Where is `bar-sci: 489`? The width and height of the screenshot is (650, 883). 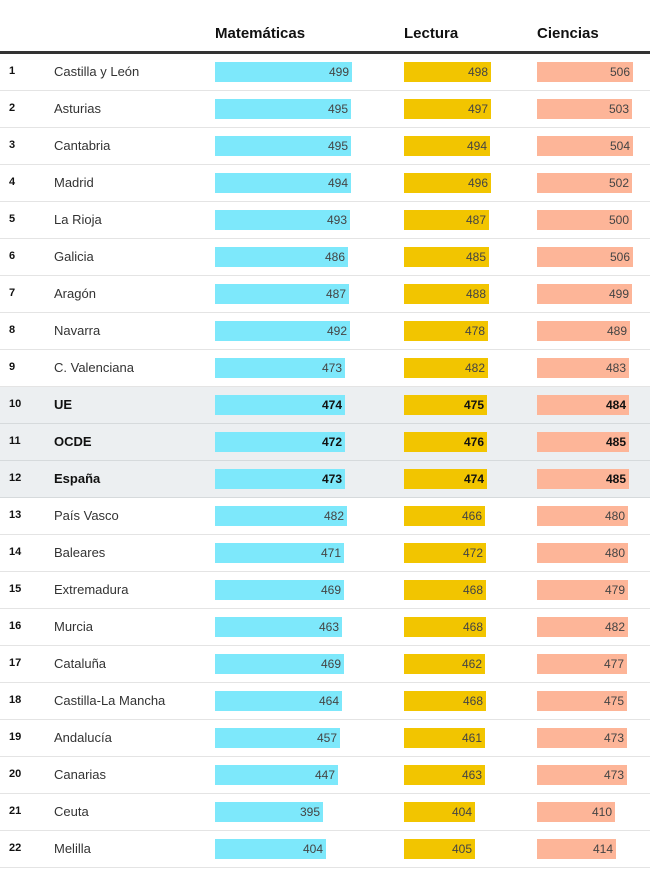 bar-sci: 489 is located at coordinates (583, 331).